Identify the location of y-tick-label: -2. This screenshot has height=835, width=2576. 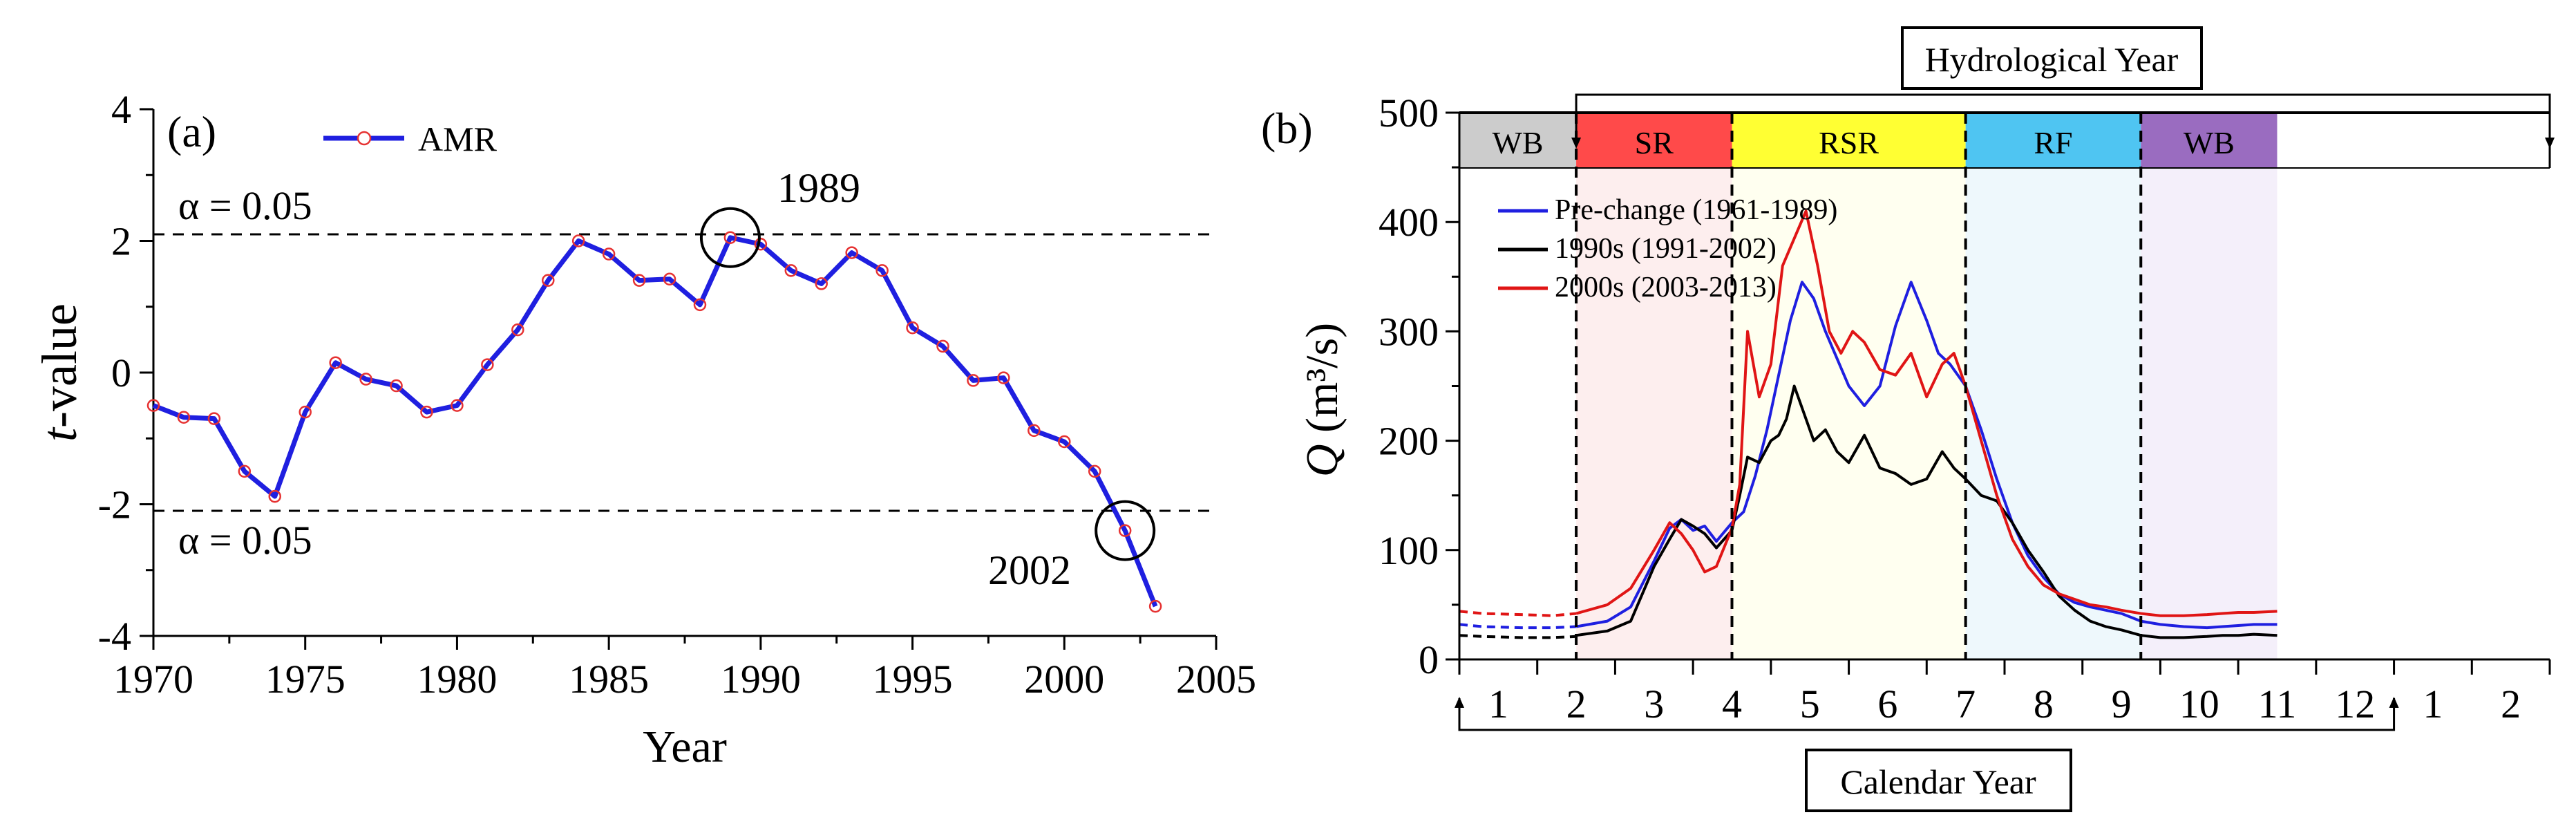
(114, 504).